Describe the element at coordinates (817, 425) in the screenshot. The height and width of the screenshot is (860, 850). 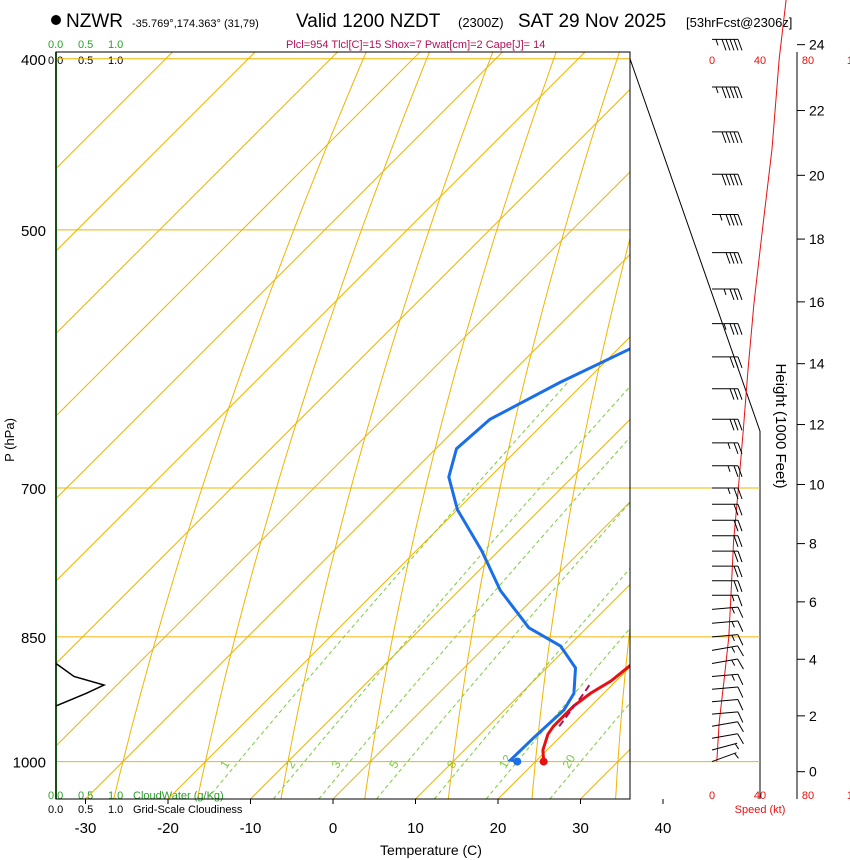
I see `height-tick-label: 12` at that location.